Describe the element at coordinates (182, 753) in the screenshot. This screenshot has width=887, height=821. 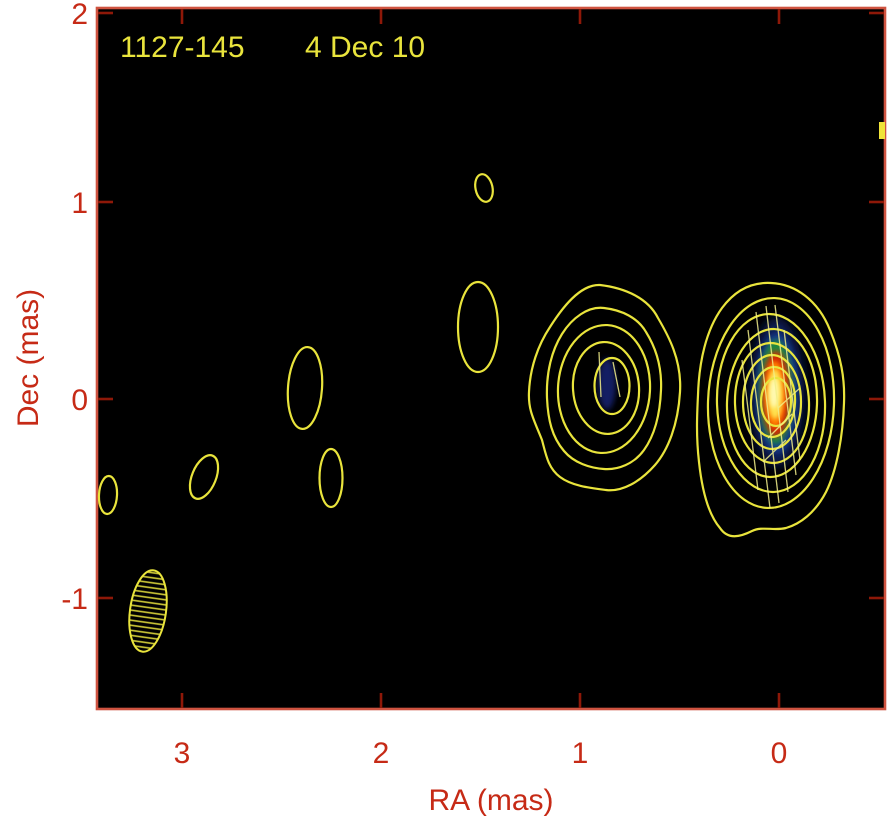
I see `x-tick-label-3: 3` at that location.